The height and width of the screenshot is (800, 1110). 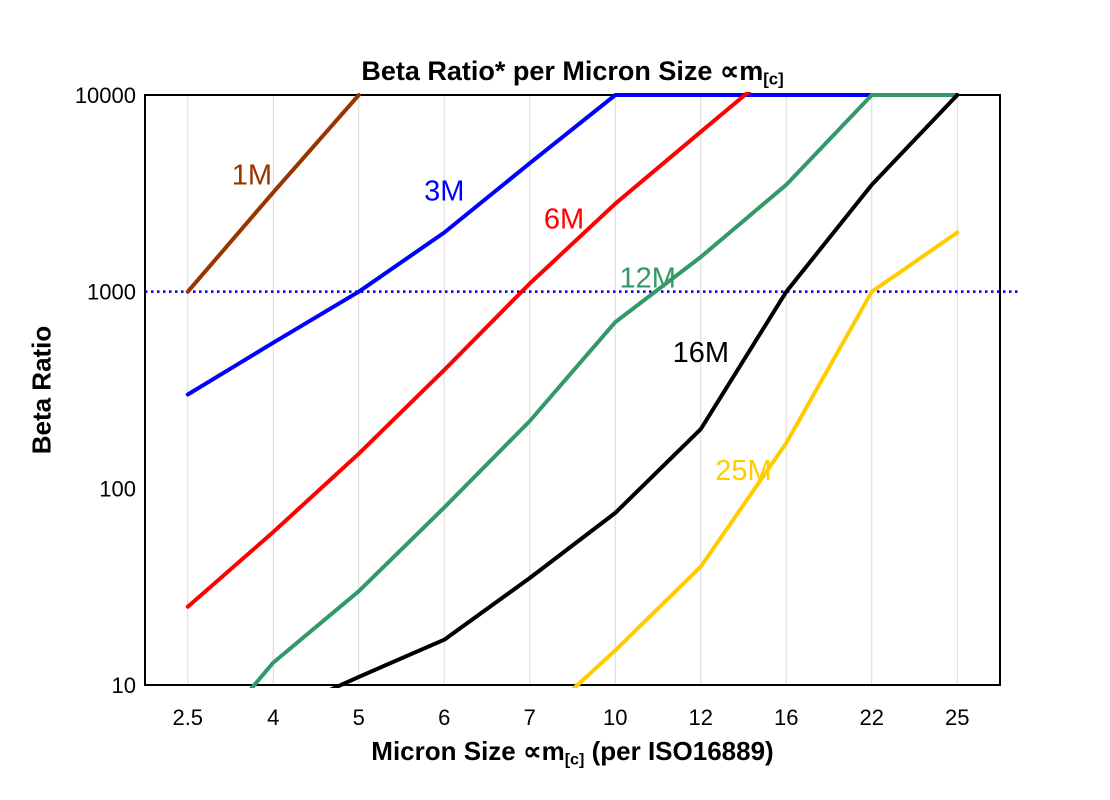 I want to click on y-axis-title: Beta Ratio, so click(x=41, y=390).